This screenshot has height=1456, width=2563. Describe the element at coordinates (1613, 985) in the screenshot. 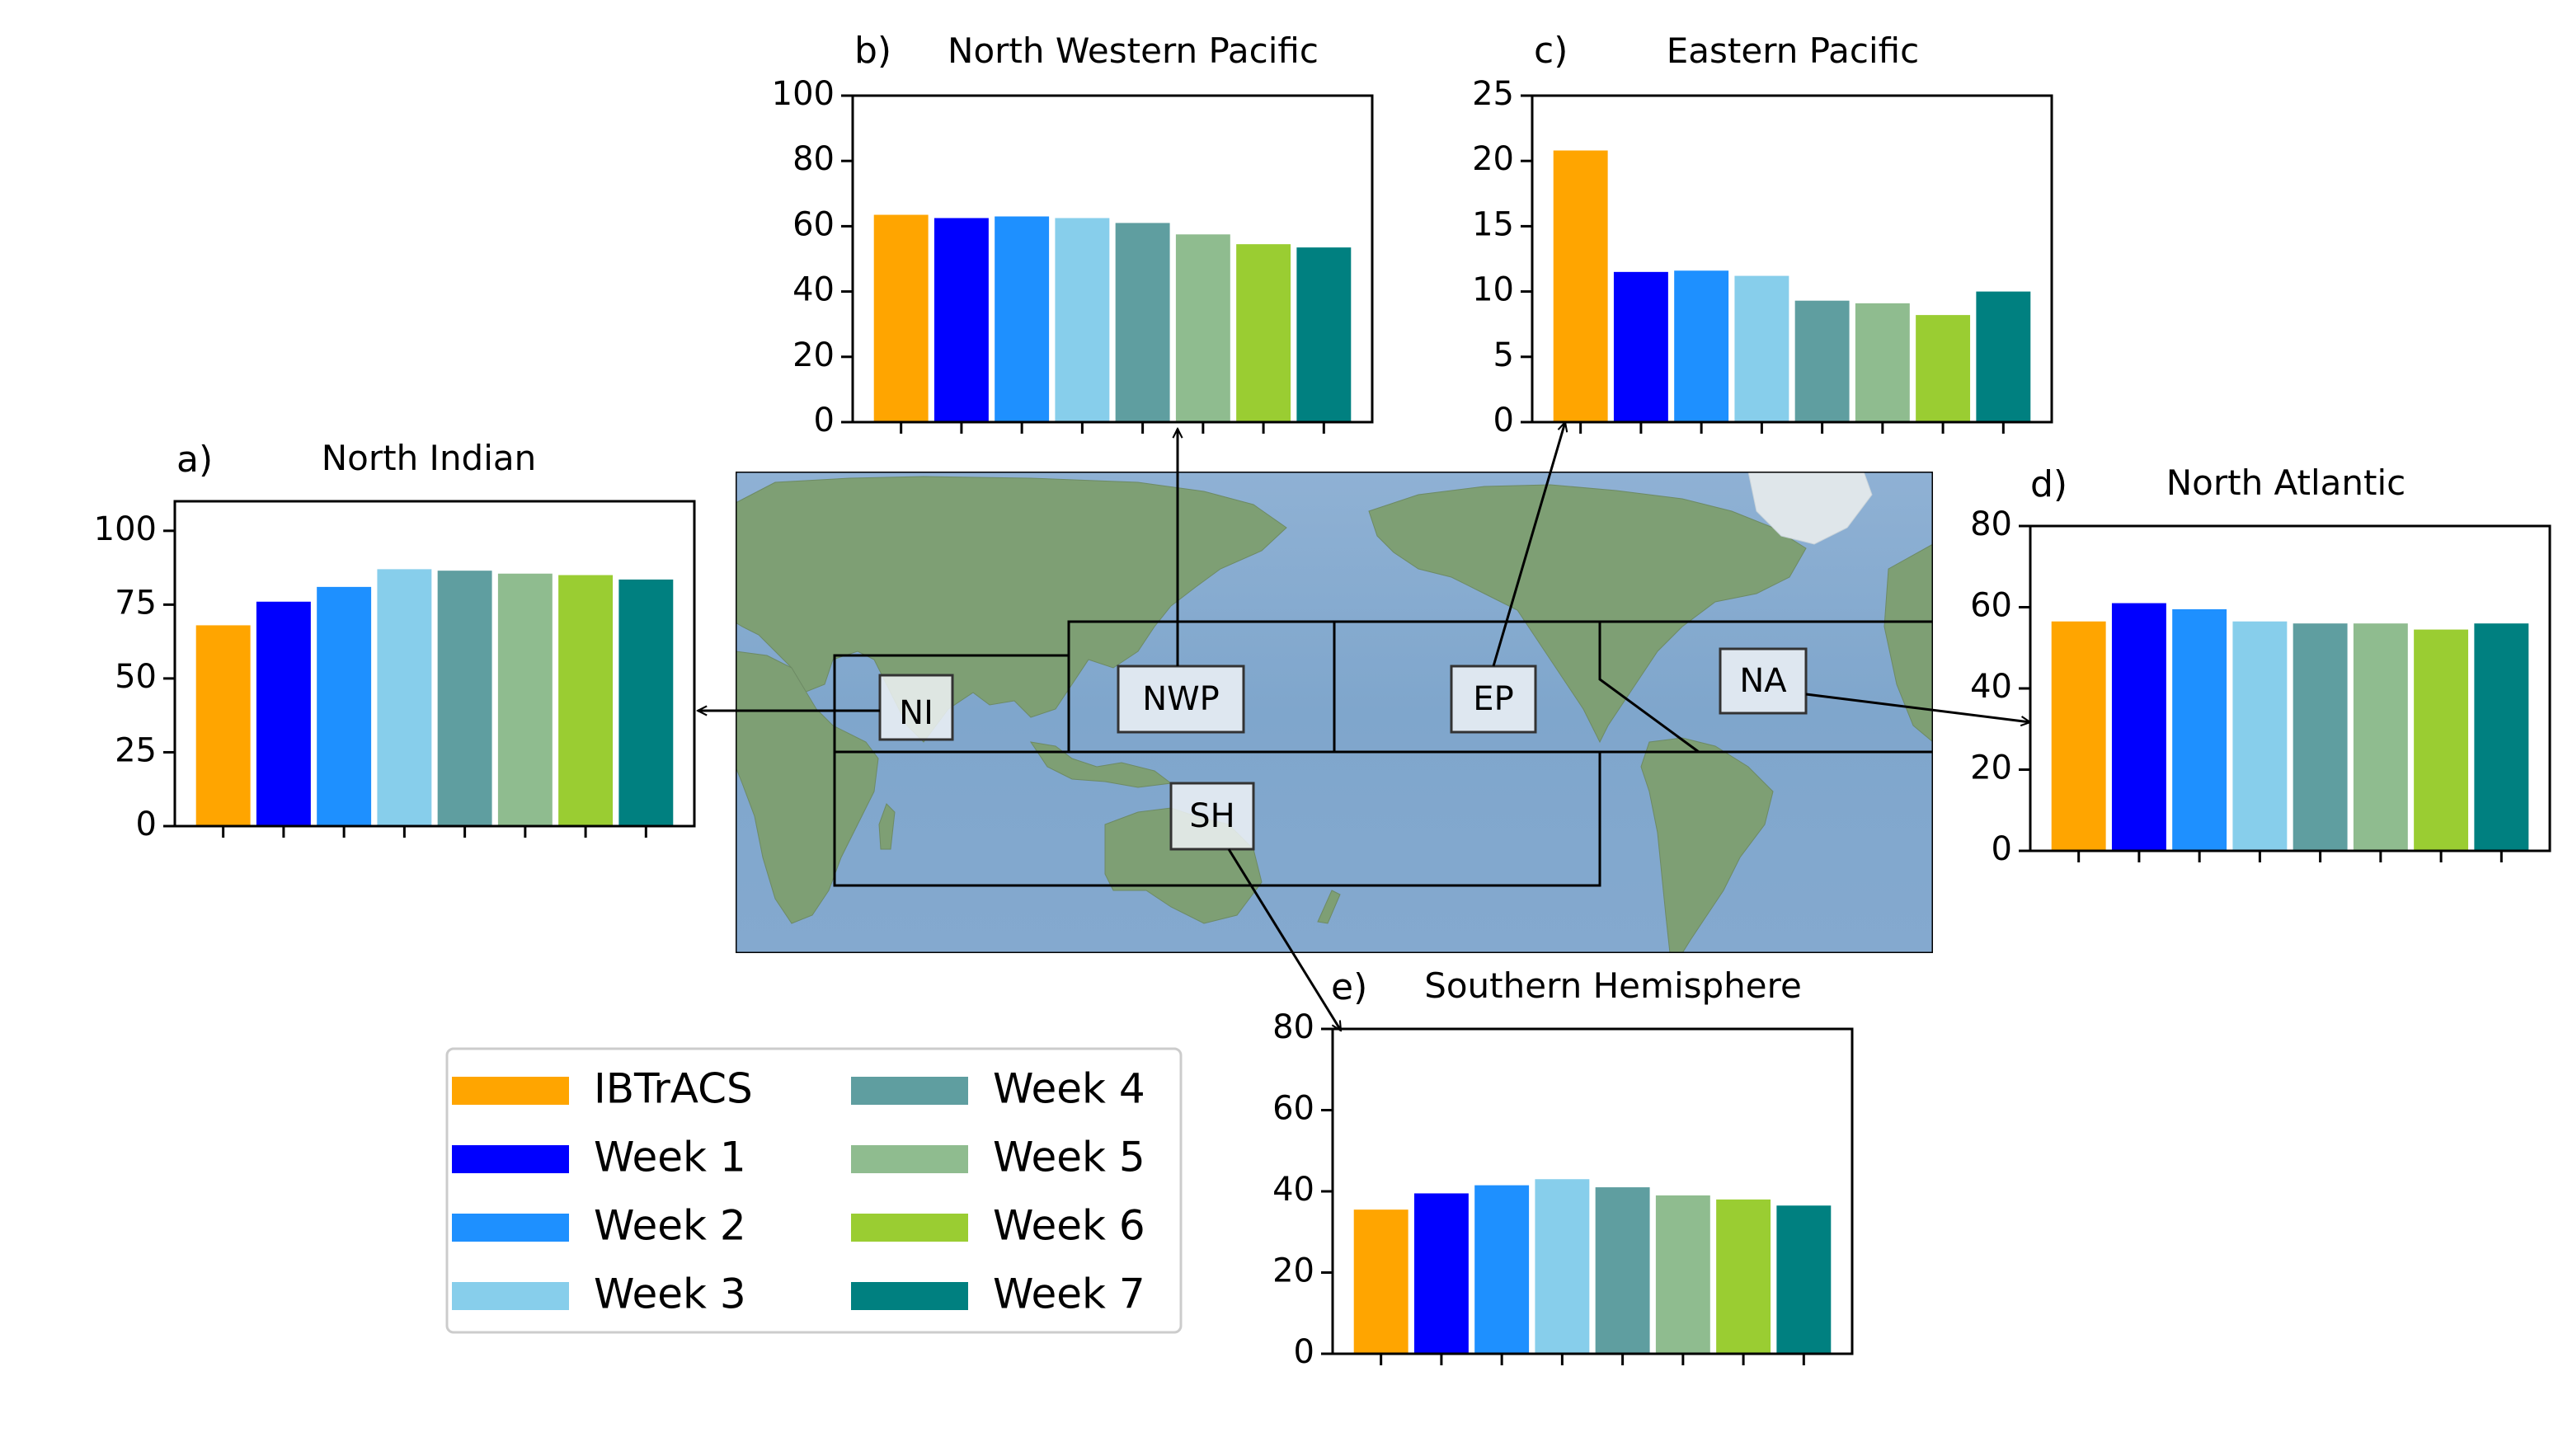

I see `panel-e-title: Southern Hemisphere` at that location.